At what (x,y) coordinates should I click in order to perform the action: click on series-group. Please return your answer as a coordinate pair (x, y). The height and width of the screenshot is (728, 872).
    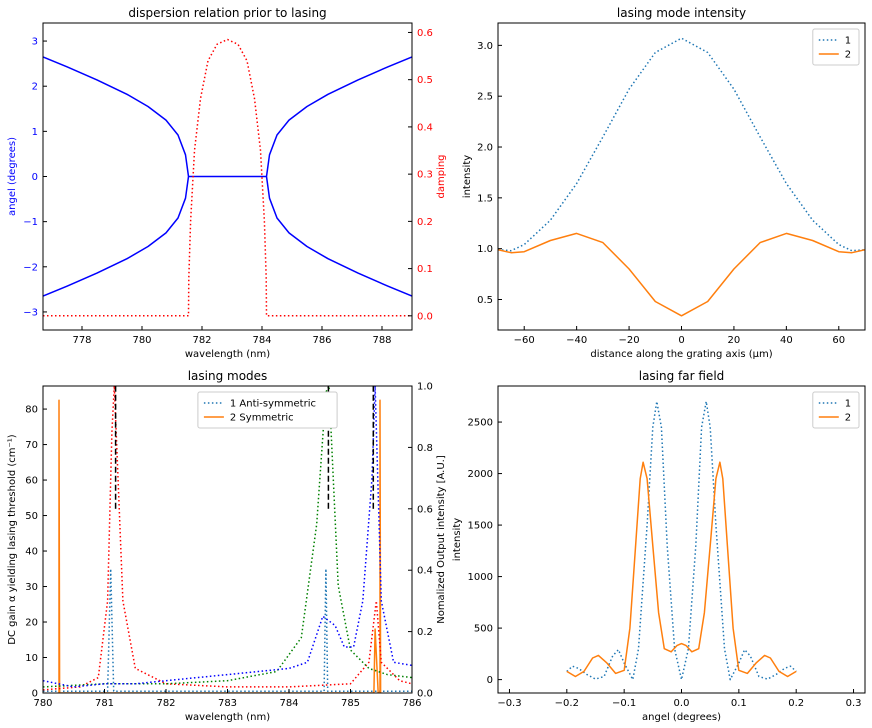
    Looking at the image, I should click on (681, 540).